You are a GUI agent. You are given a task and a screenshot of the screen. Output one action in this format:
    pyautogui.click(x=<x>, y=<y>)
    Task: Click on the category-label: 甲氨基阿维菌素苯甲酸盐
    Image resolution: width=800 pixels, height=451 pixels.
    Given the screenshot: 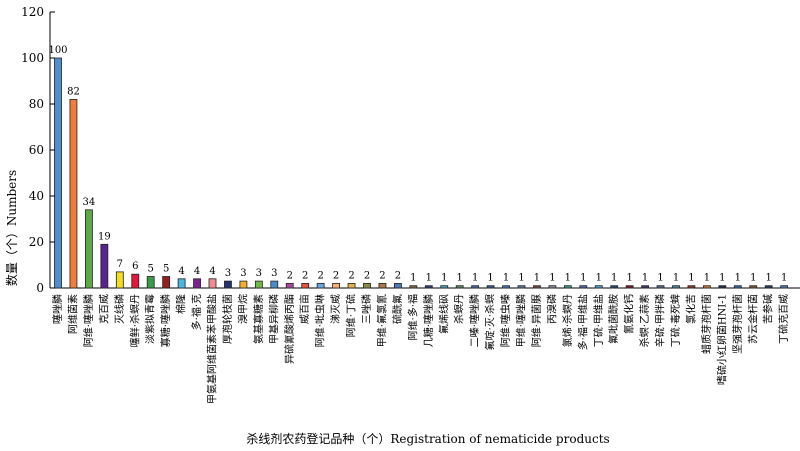 What is the action you would take?
    pyautogui.click(x=212, y=349)
    